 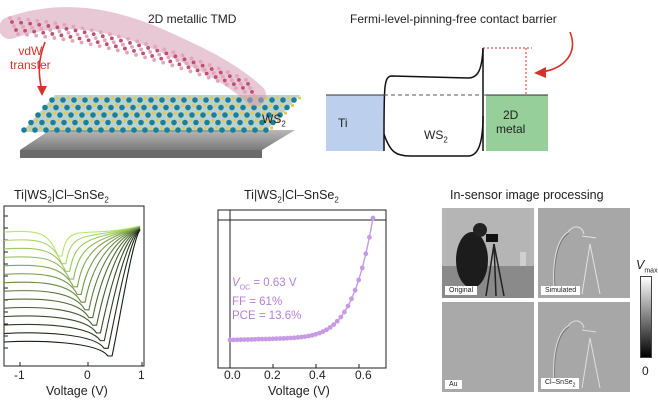 What do you see at coordinates (283, 124) in the screenshot?
I see `ws2-subscript: 2` at bounding box center [283, 124].